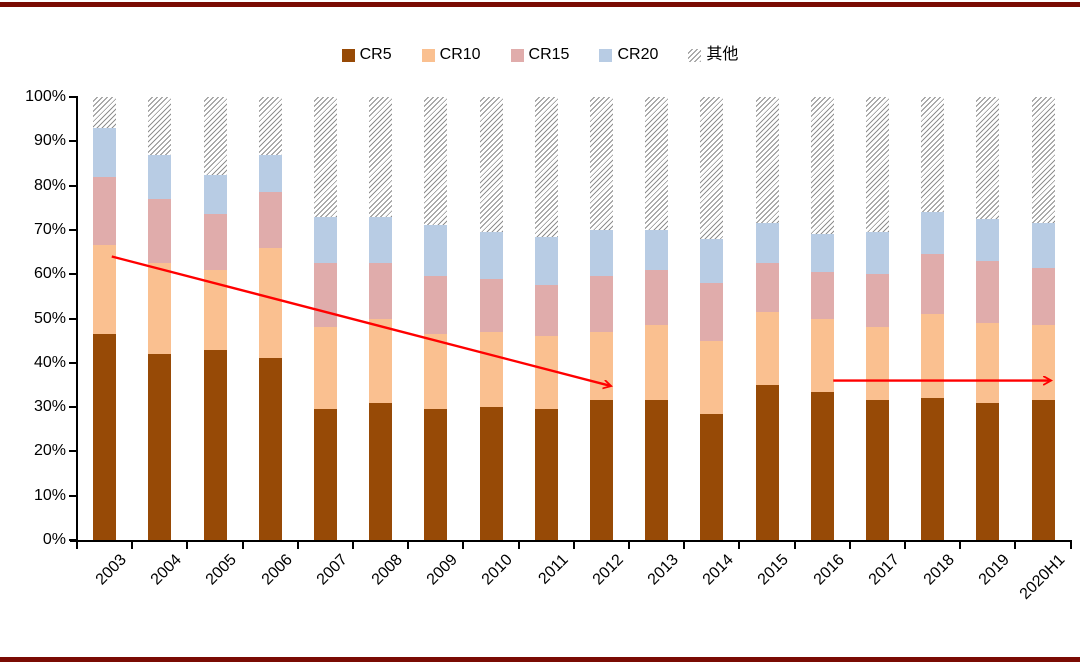 The image size is (1080, 665). Describe the element at coordinates (375, 54) in the screenshot. I see `legend-label: CR5` at that location.